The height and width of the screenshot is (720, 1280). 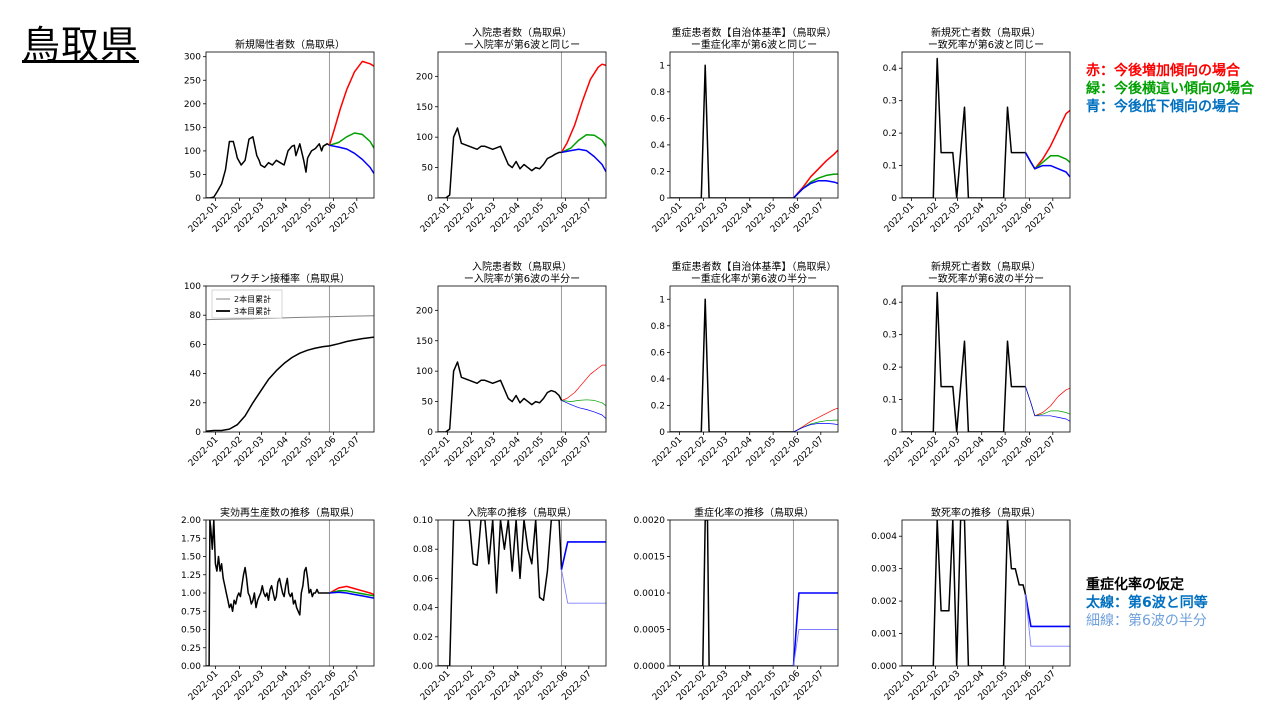 I want to click on scenario-legend: 赤：今後増加傾向の場合 緑：今後横這い傾向の場合 青：今後低下傾向の場合, so click(x=1170, y=89).